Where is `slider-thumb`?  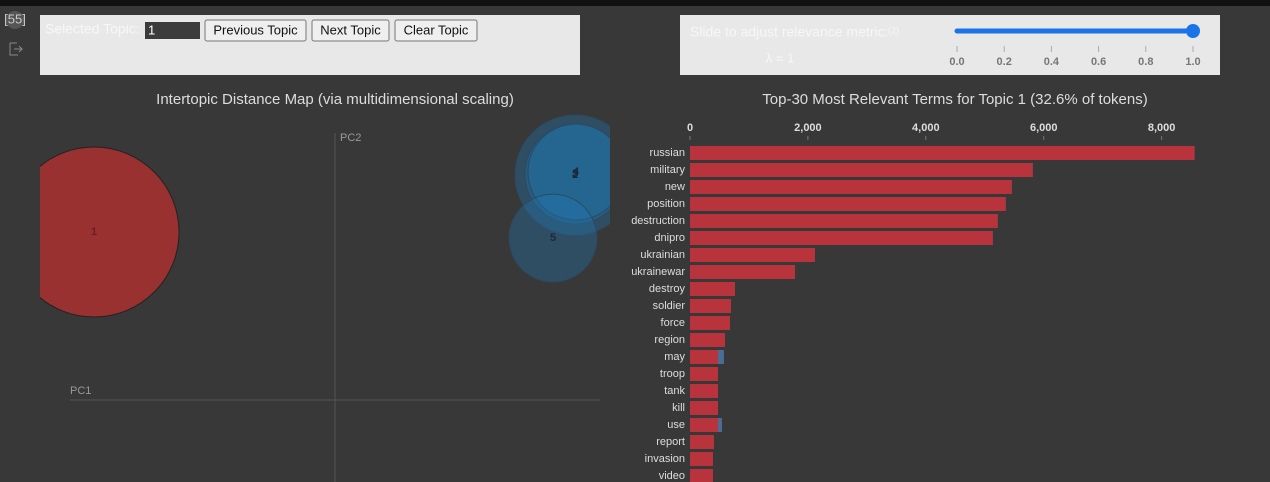 slider-thumb is located at coordinates (1193, 31).